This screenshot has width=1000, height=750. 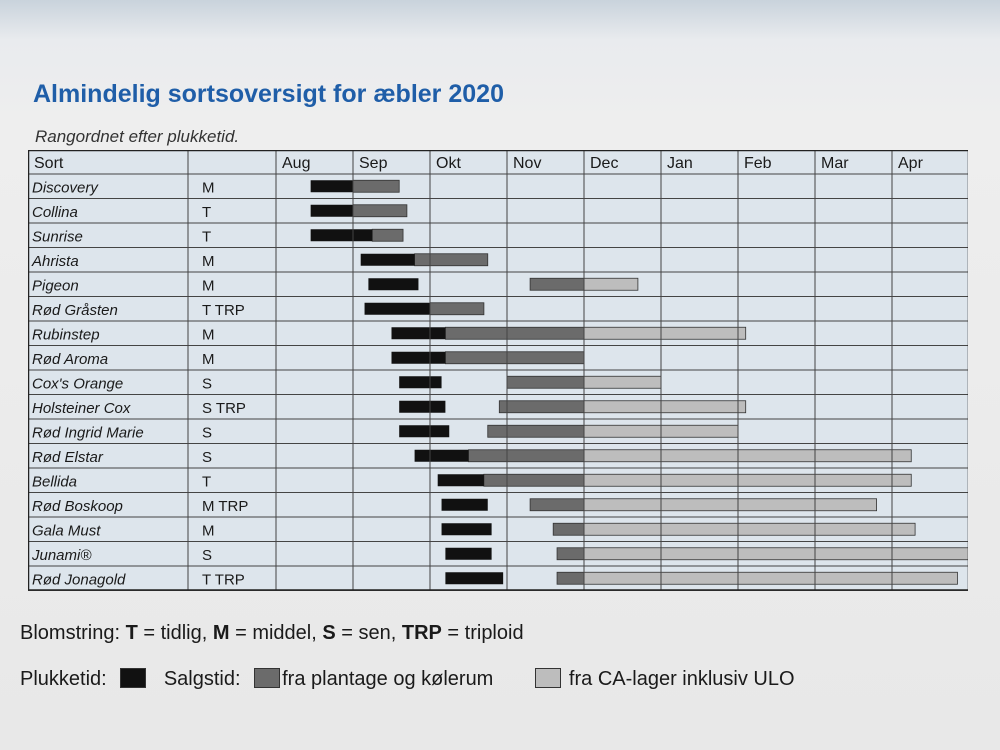 What do you see at coordinates (680, 163) in the screenshot?
I see `month-label-jan: Jan` at bounding box center [680, 163].